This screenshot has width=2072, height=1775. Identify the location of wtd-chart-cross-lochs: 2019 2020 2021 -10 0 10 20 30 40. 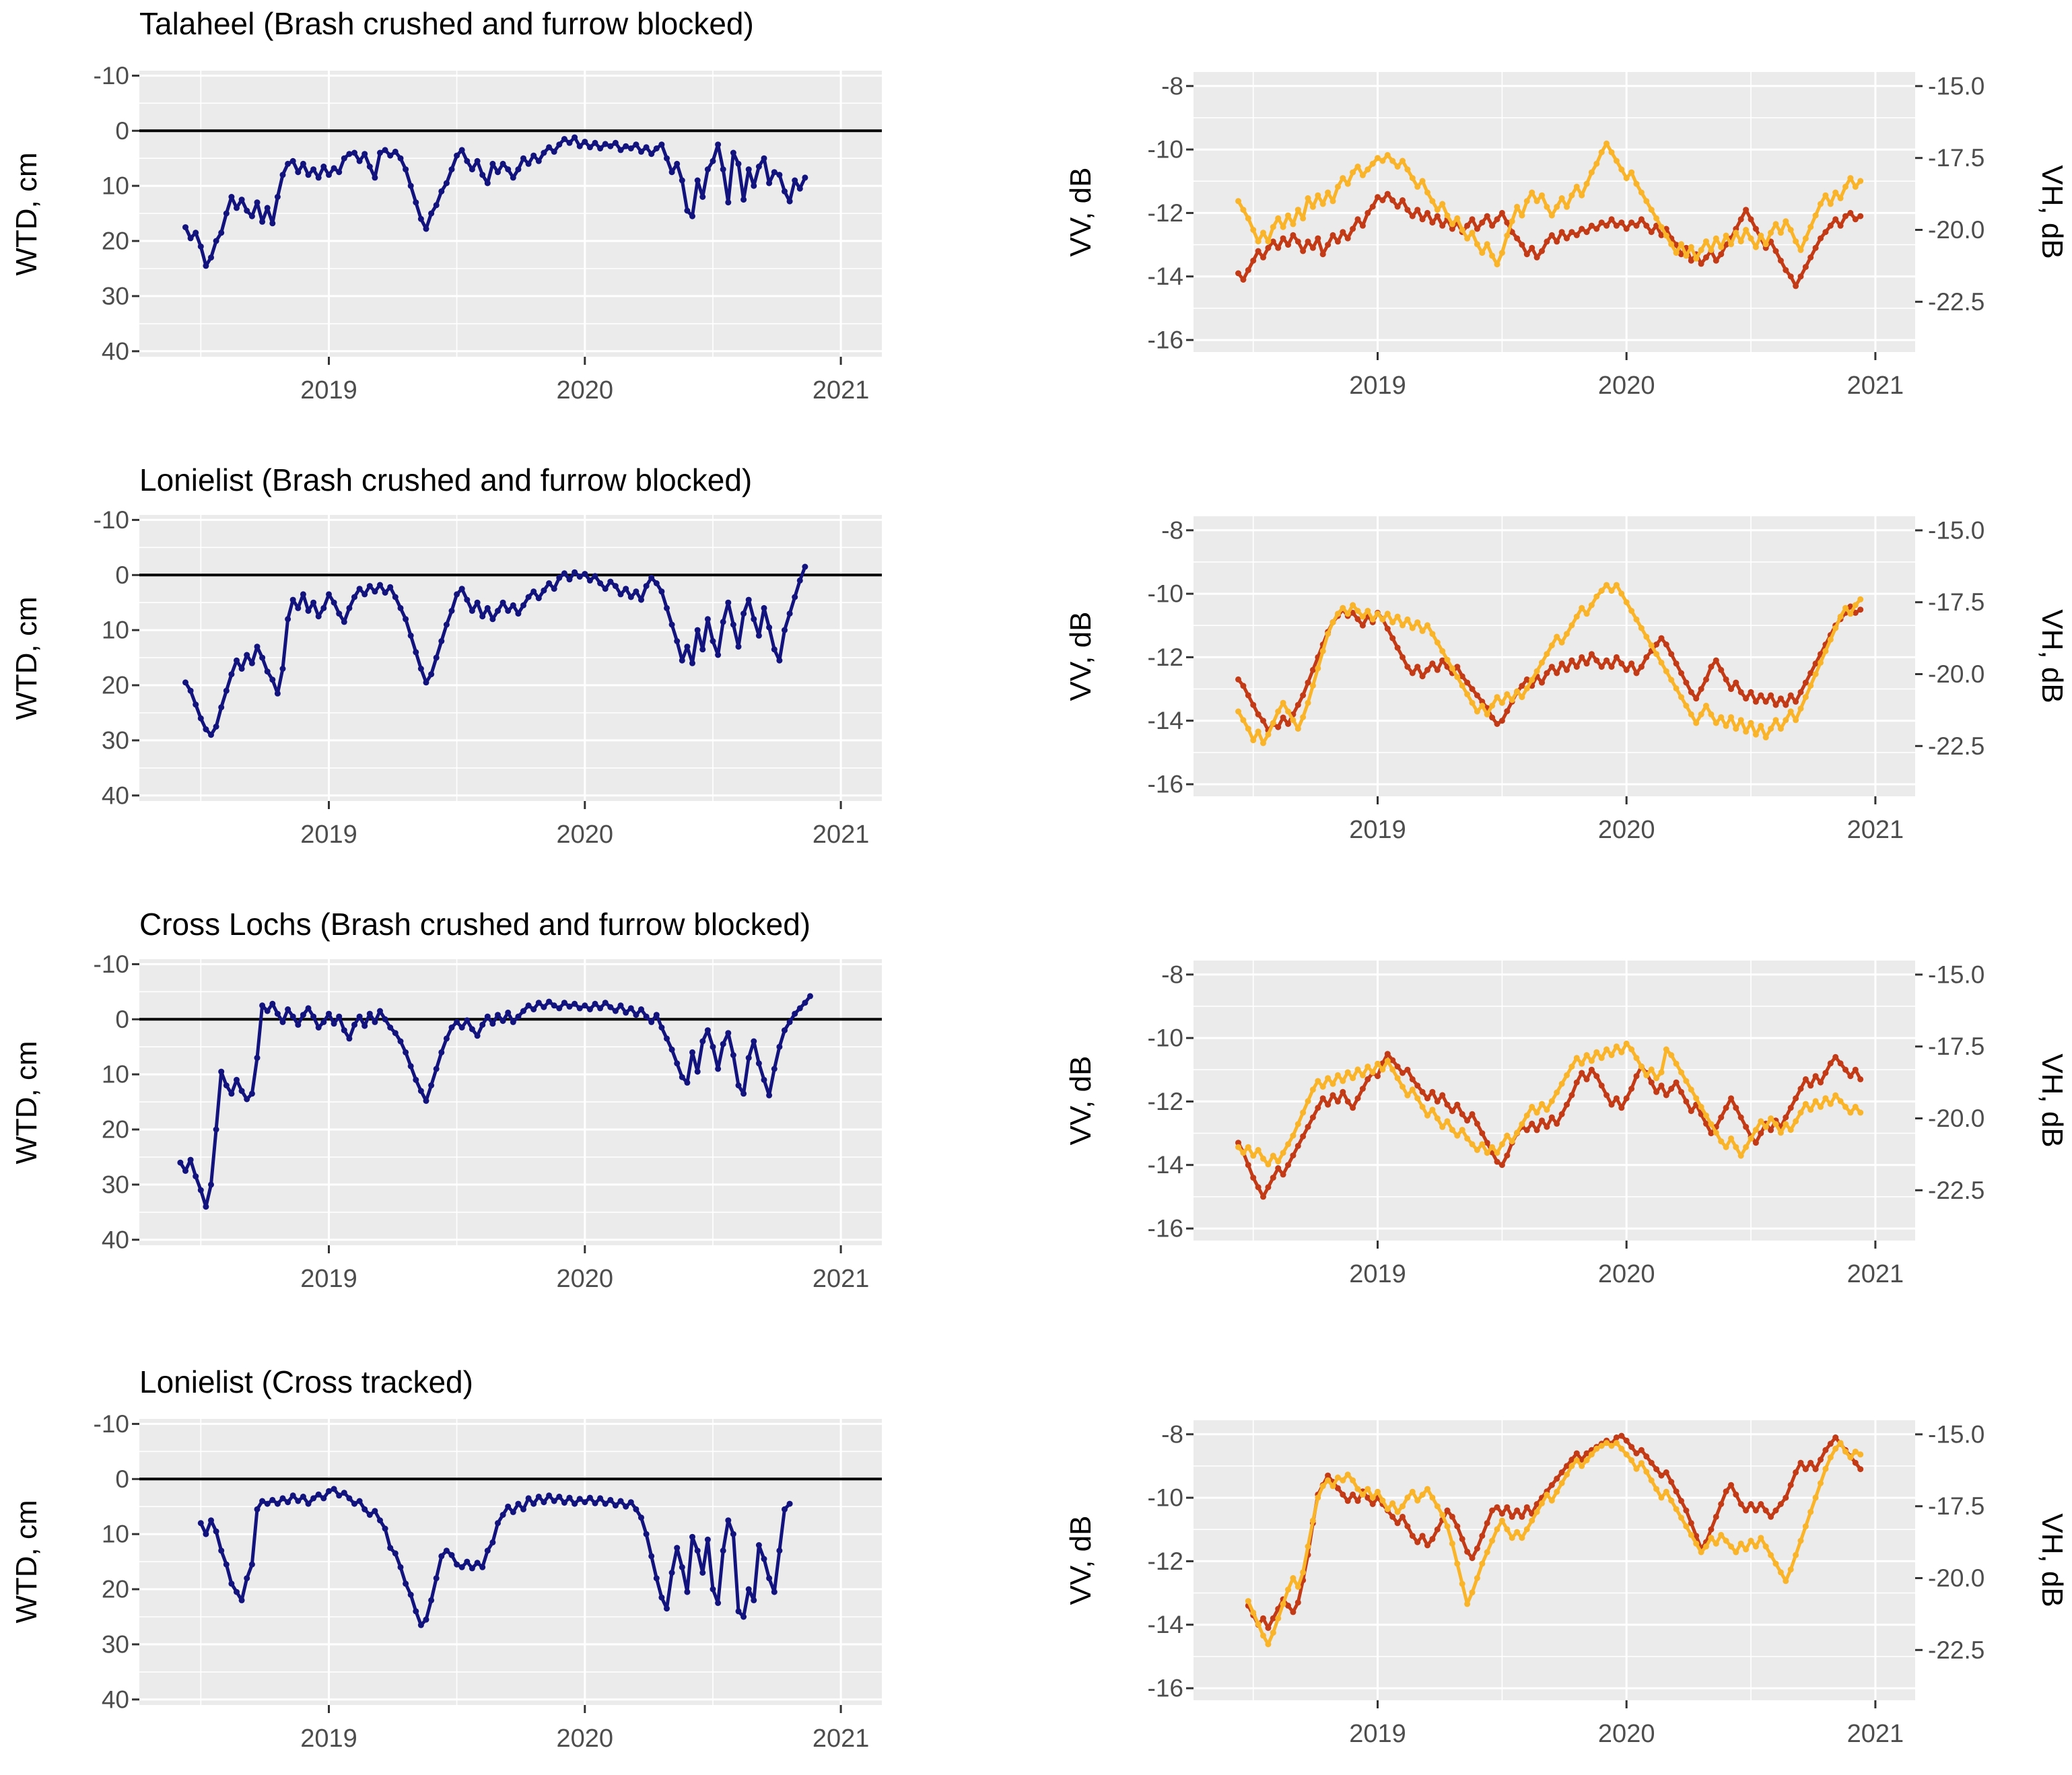
(518, 1111).